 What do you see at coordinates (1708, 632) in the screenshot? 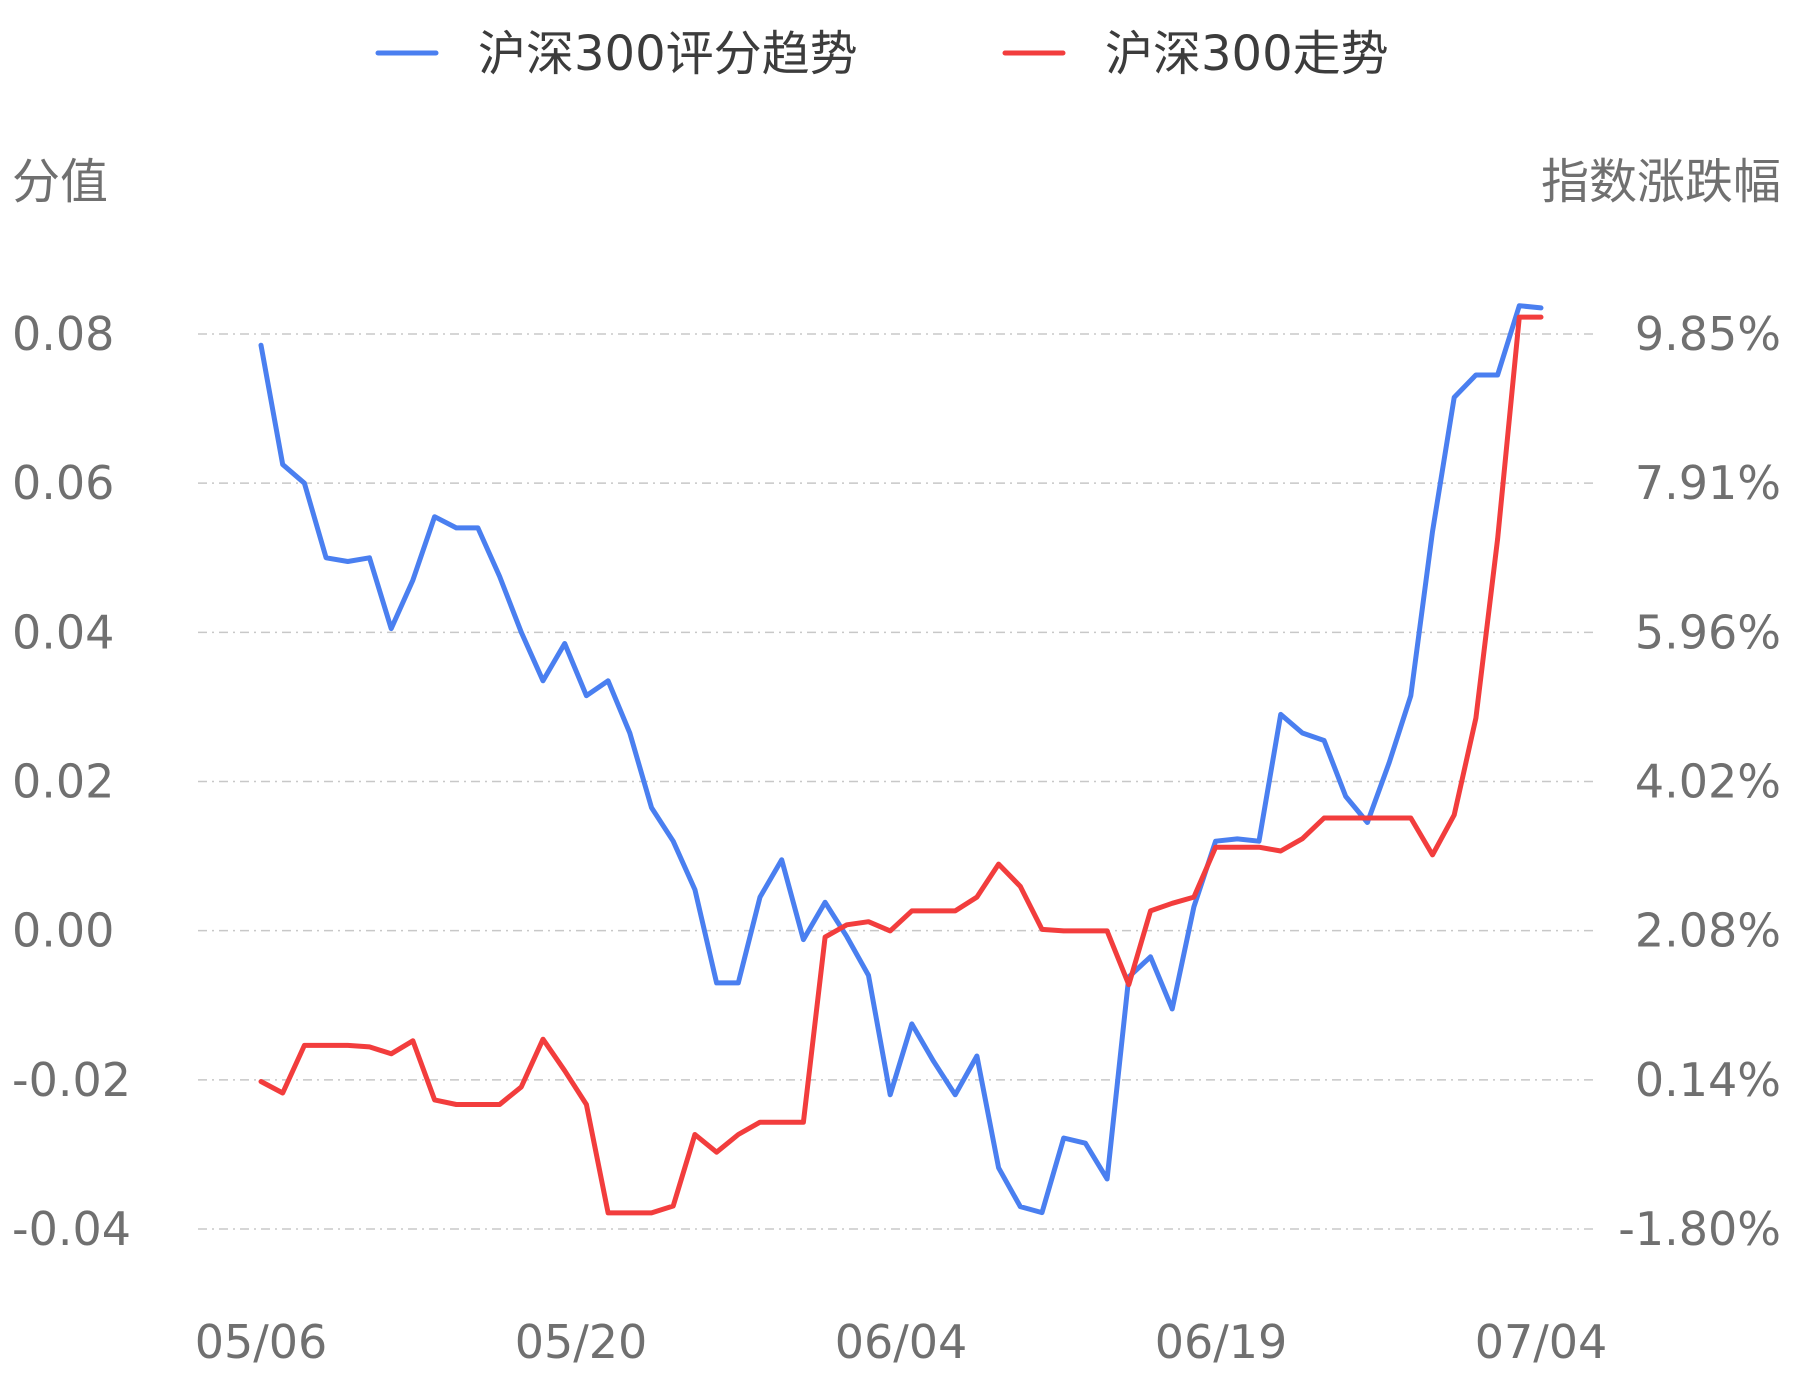
I see `y-right-tick-label: 5.96%` at bounding box center [1708, 632].